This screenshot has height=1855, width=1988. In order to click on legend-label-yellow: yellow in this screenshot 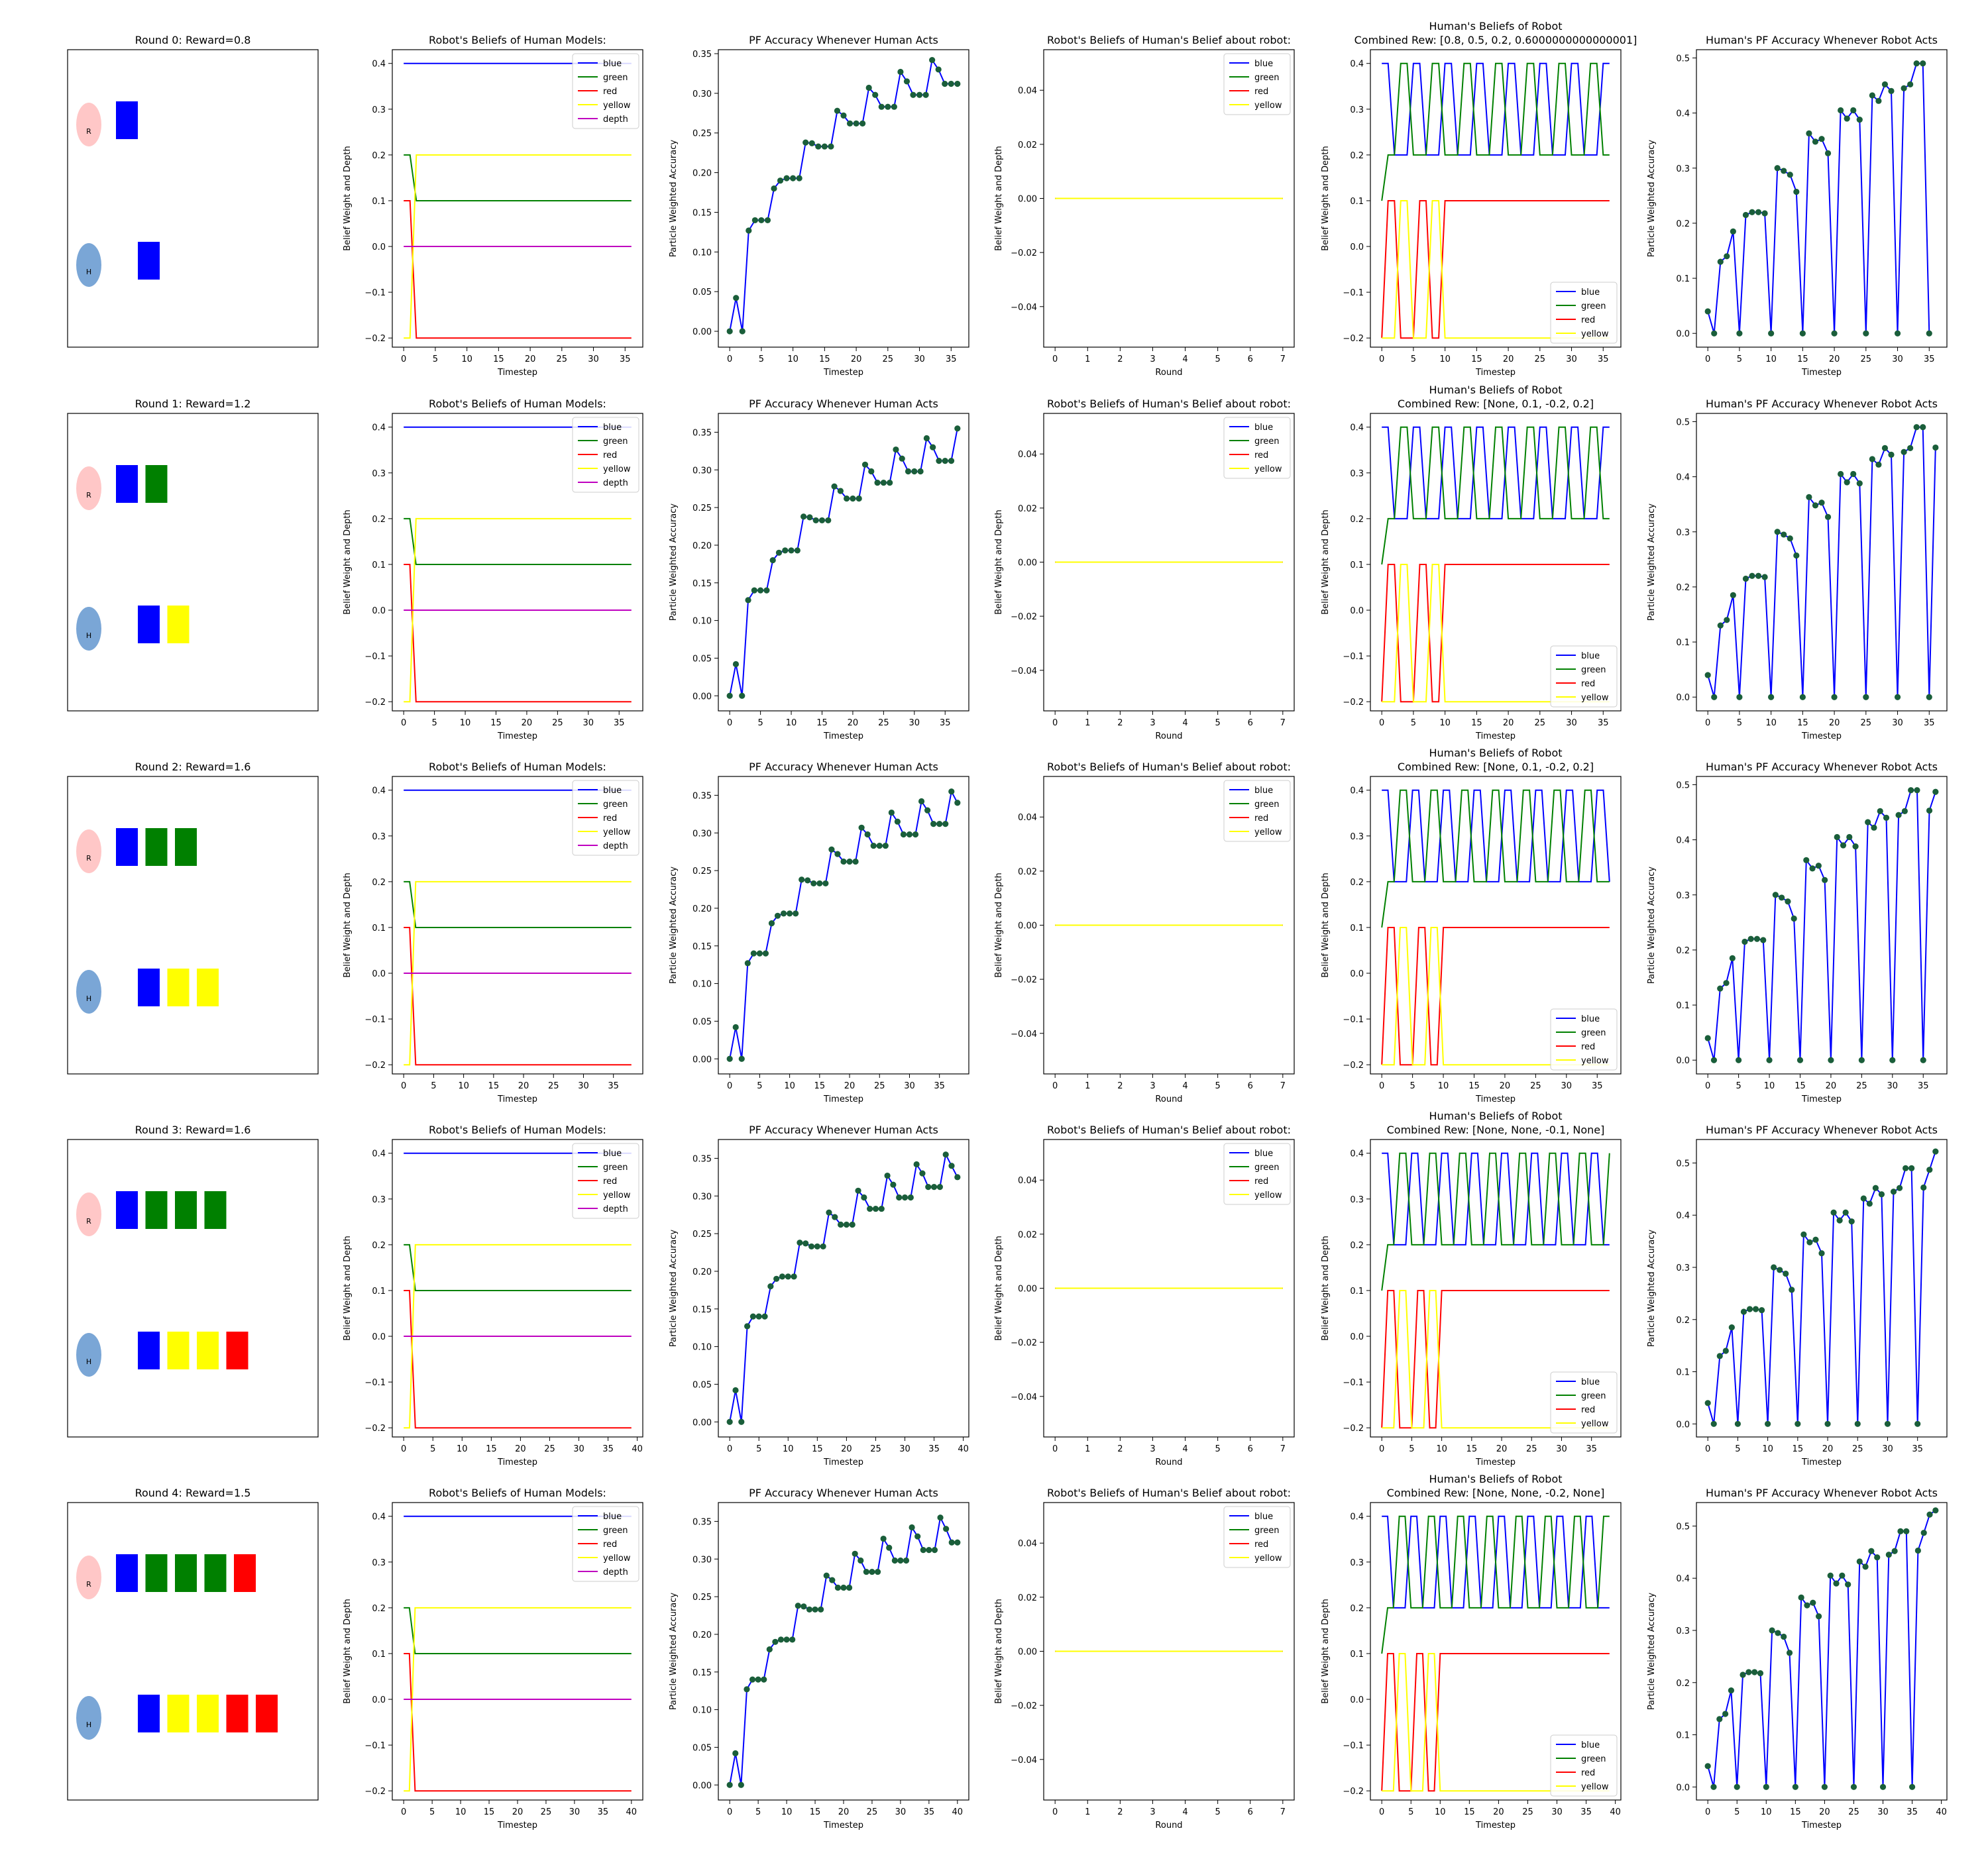, I will do `click(1268, 106)`.